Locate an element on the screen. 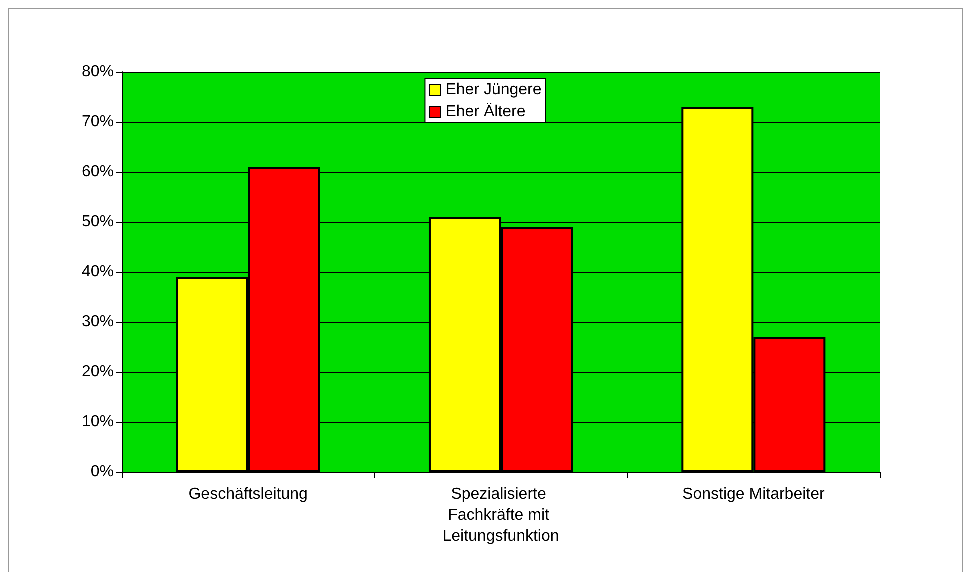  y-tick-label: 0% is located at coordinates (102, 472).